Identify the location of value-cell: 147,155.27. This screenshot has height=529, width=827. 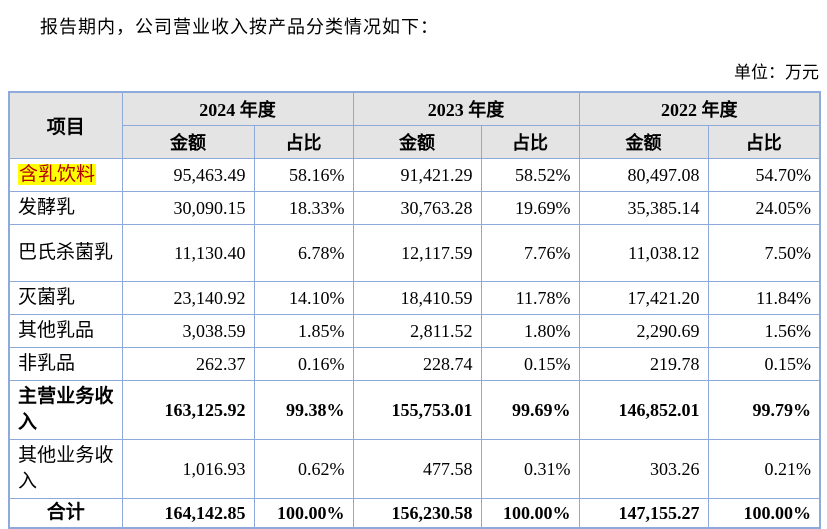
(643, 513).